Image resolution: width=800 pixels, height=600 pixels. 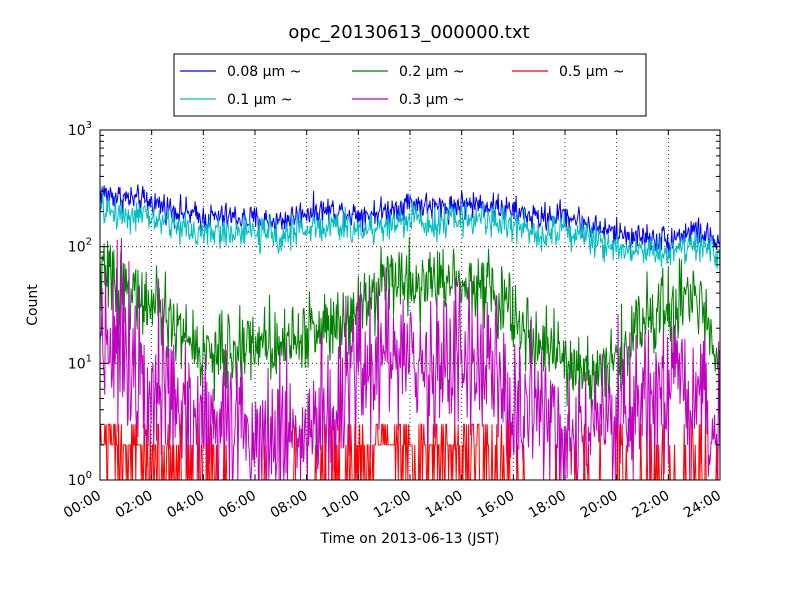 What do you see at coordinates (264, 72) in the screenshot?
I see `legend-label: 0.08 μm ~` at bounding box center [264, 72].